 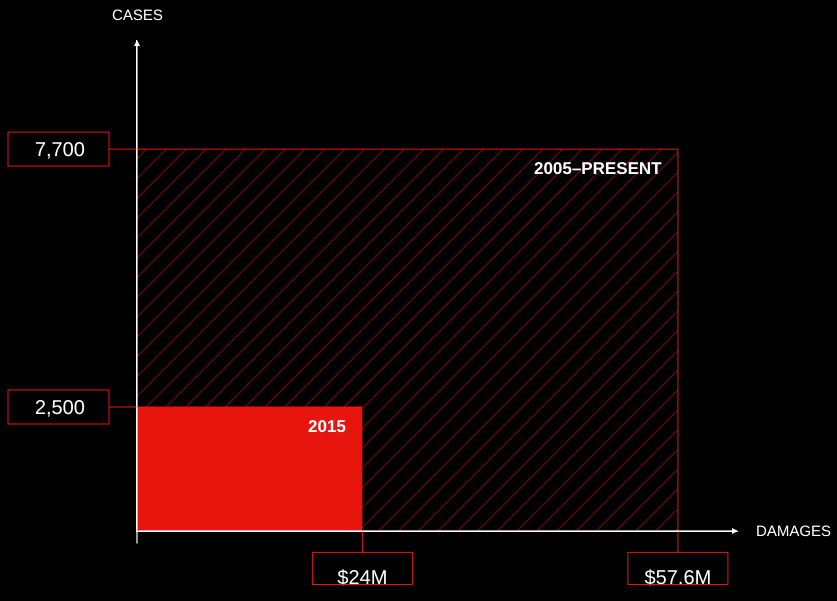 What do you see at coordinates (362, 578) in the screenshot?
I see `x-tick-label: $24M` at bounding box center [362, 578].